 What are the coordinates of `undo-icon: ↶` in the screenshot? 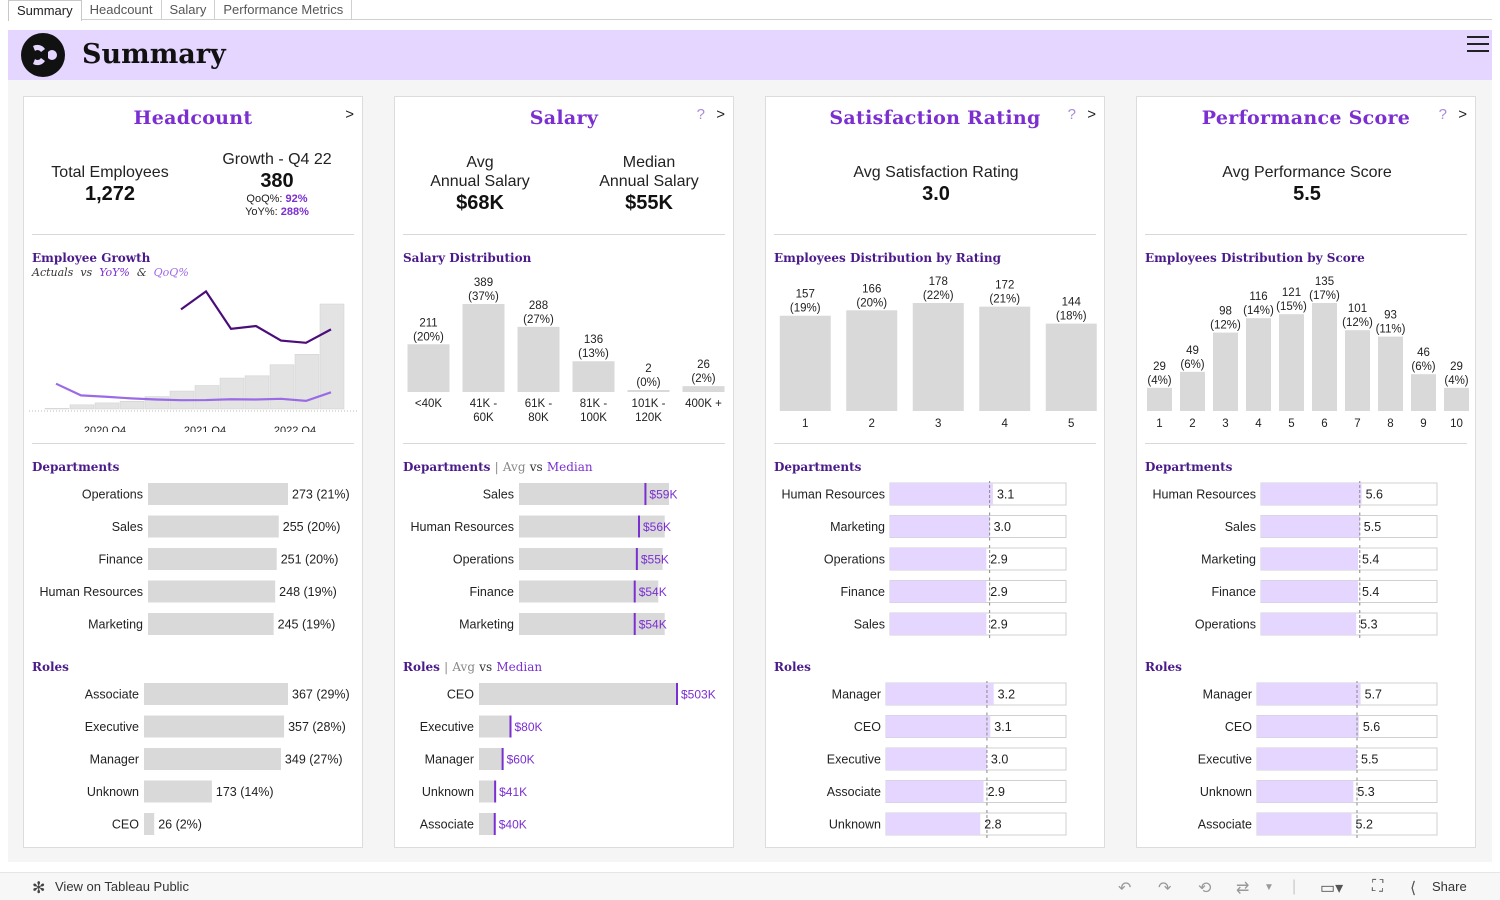 It's located at (1125, 888).